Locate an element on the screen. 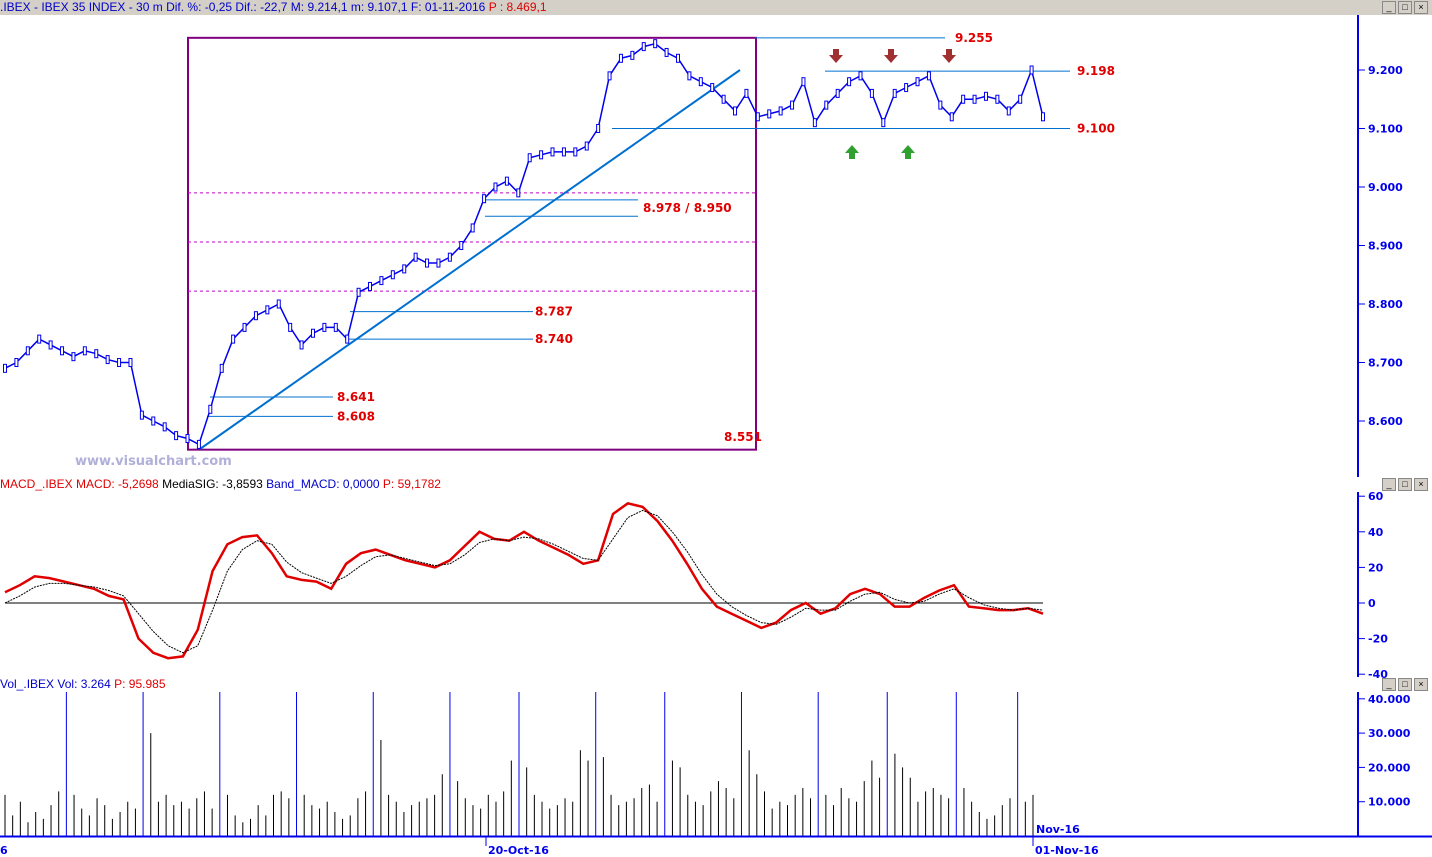 The height and width of the screenshot is (857, 1432). vol-name: Vol_.IBEX is located at coordinates (27, 684).